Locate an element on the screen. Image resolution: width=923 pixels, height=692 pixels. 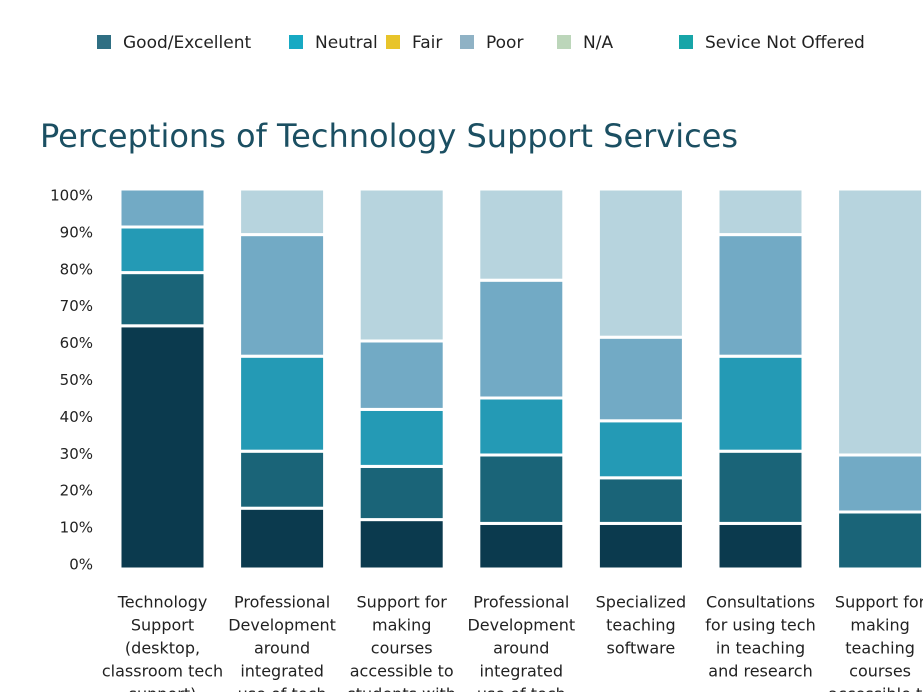
y-tick-label: 80% is located at coordinates (76, 269).